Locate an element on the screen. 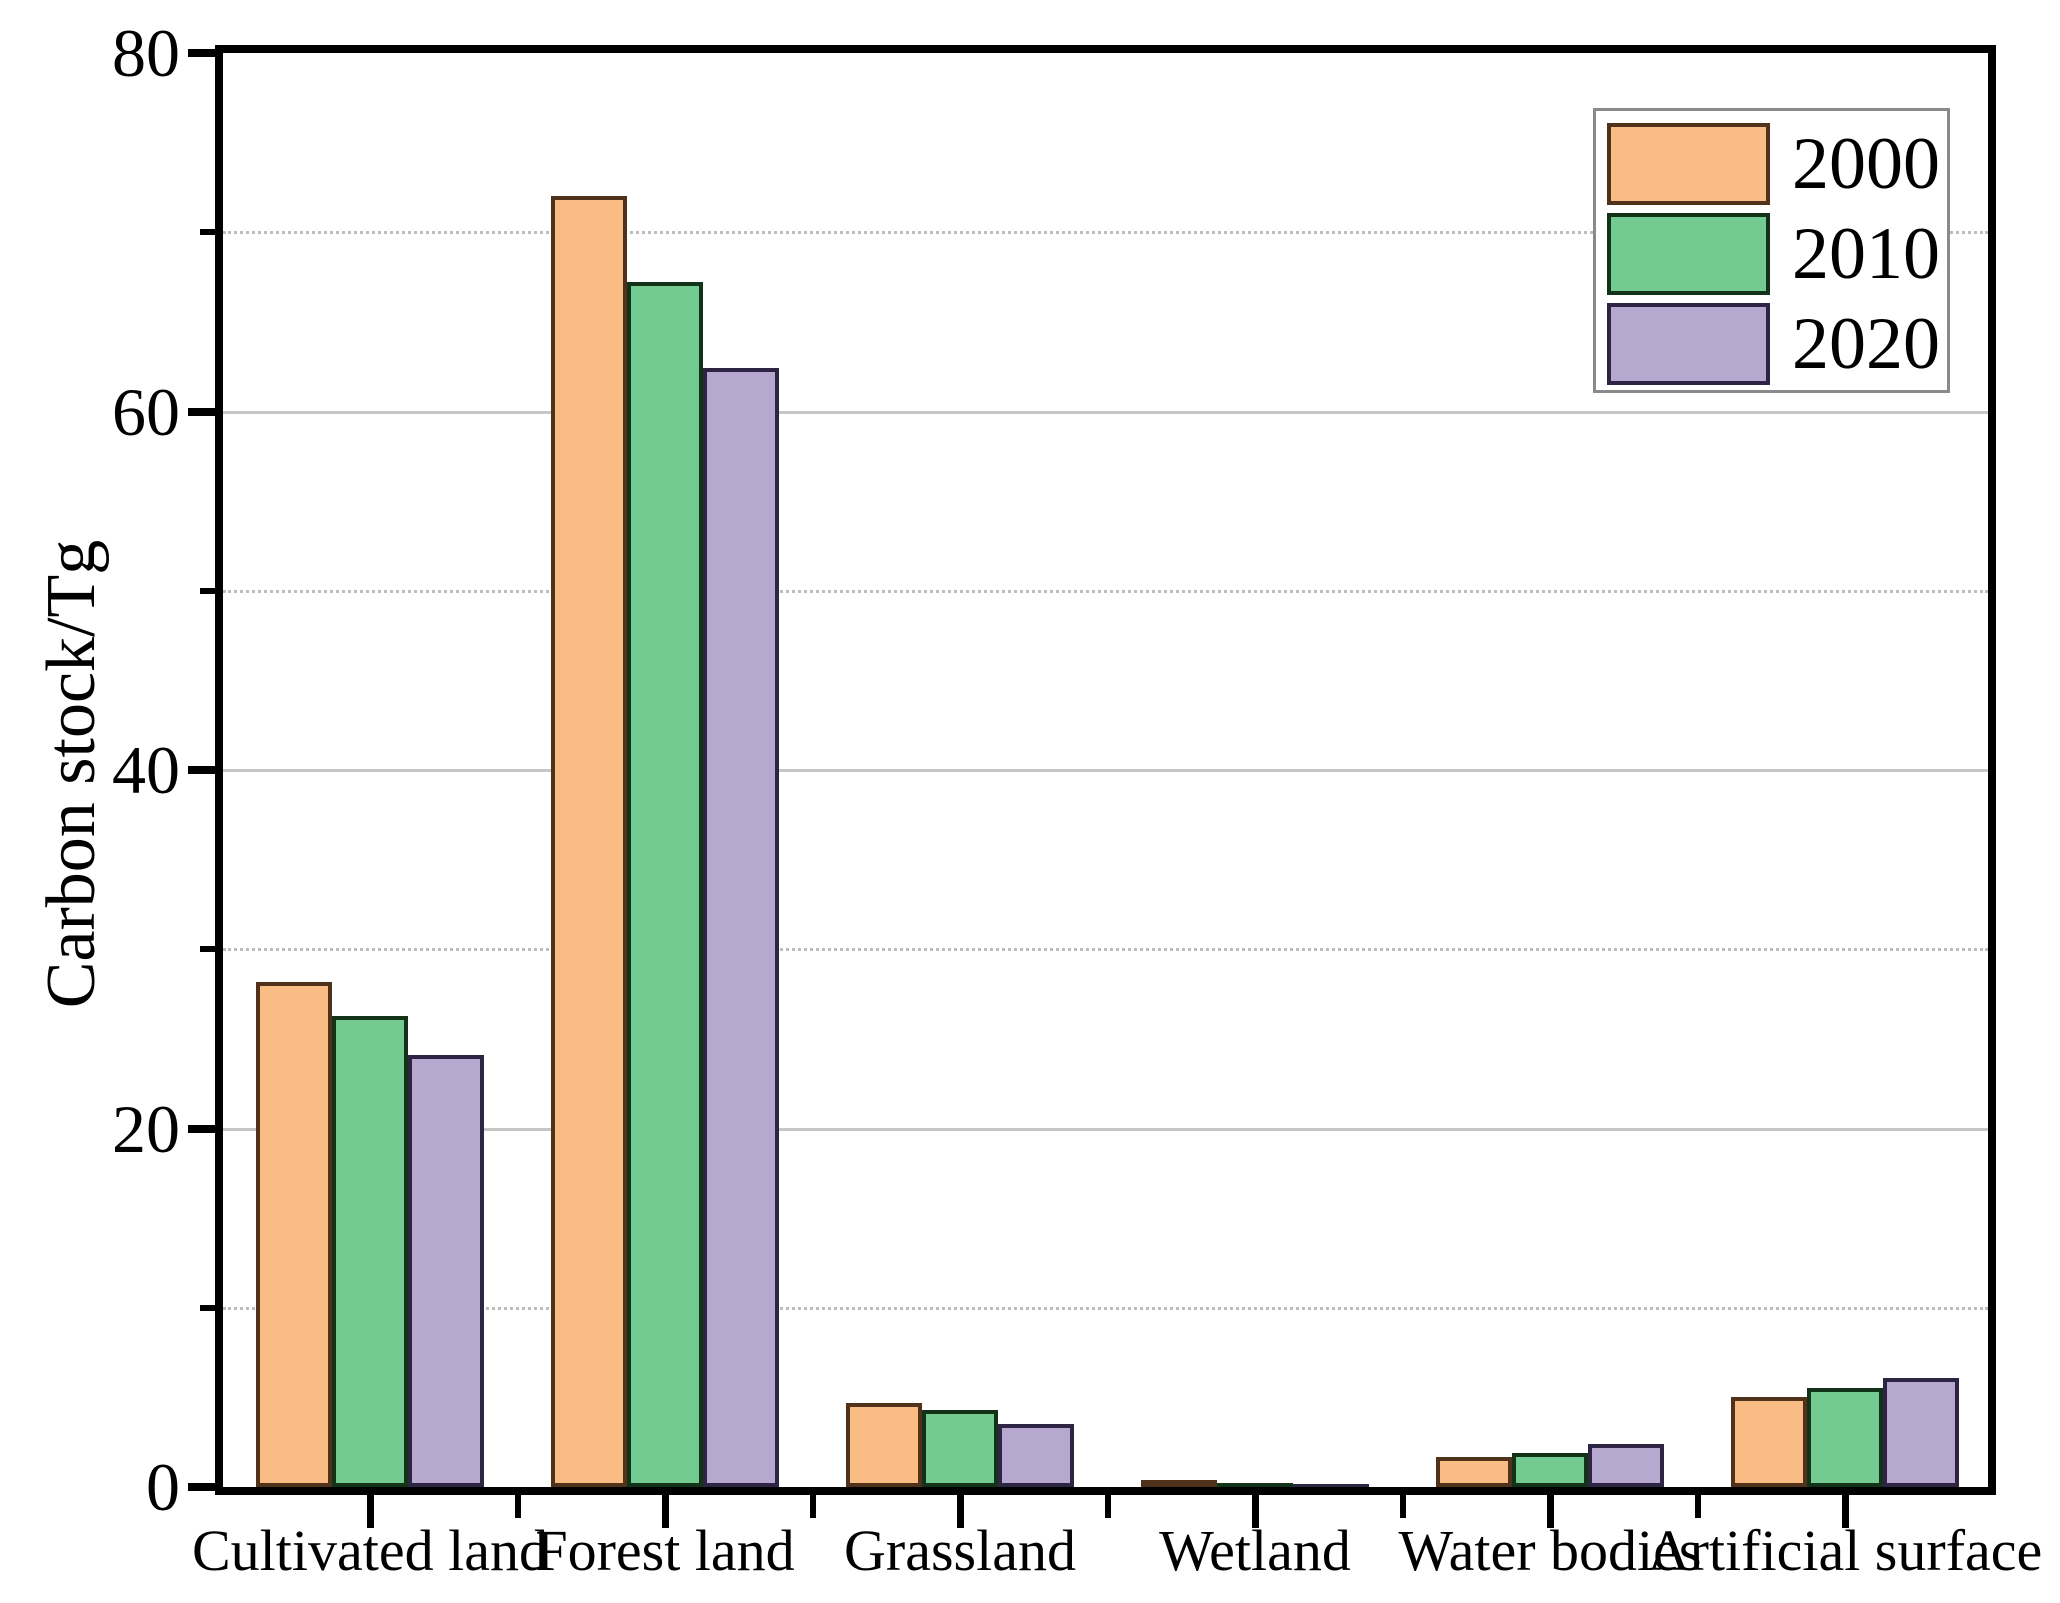 This screenshot has height=1603, width=2060. legend-label-2000: 2000 is located at coordinates (1866, 164).